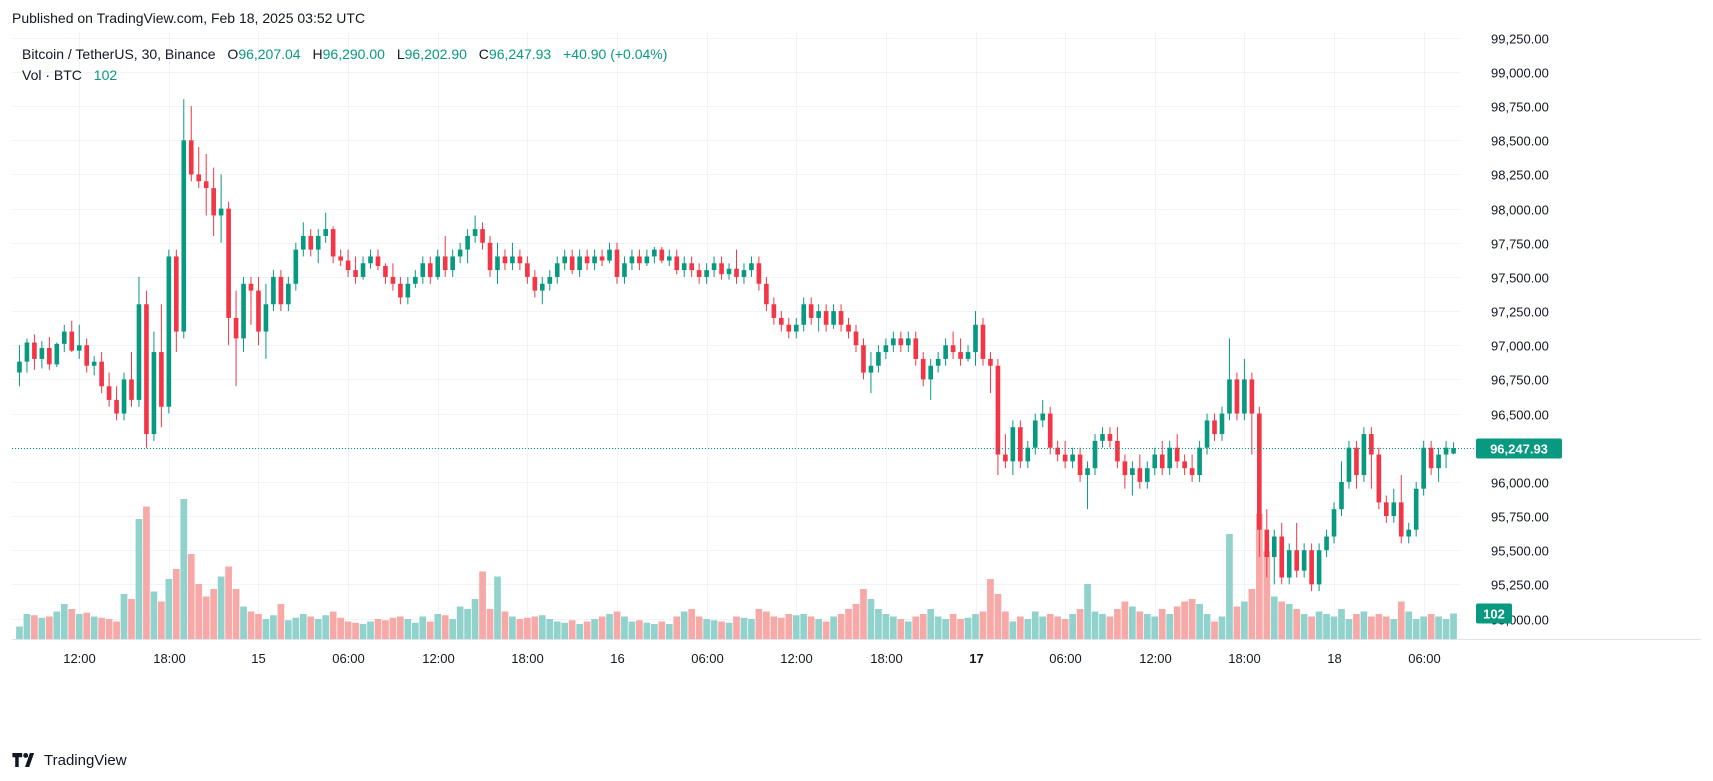  What do you see at coordinates (1155, 658) in the screenshot?
I see `time-tick-label: 12:00` at bounding box center [1155, 658].